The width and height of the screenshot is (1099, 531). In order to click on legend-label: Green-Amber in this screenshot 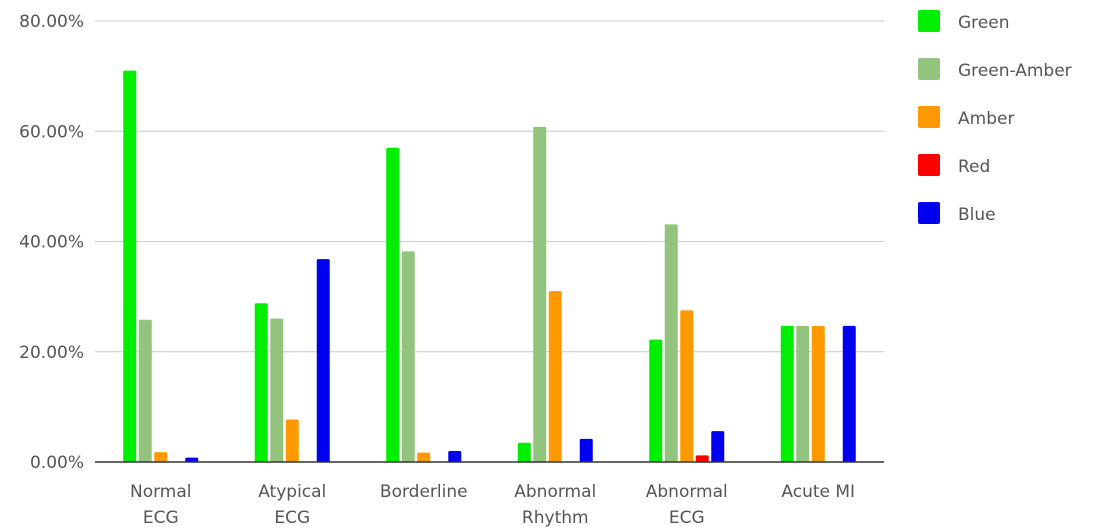, I will do `click(1015, 71)`.